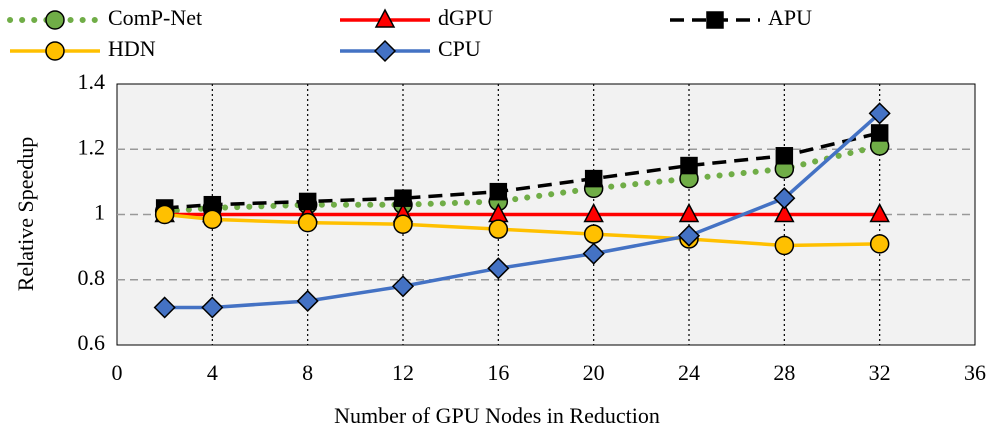 The width and height of the screenshot is (1000, 443). Describe the element at coordinates (92, 277) in the screenshot. I see `y-tick-label: 0.8` at that location.